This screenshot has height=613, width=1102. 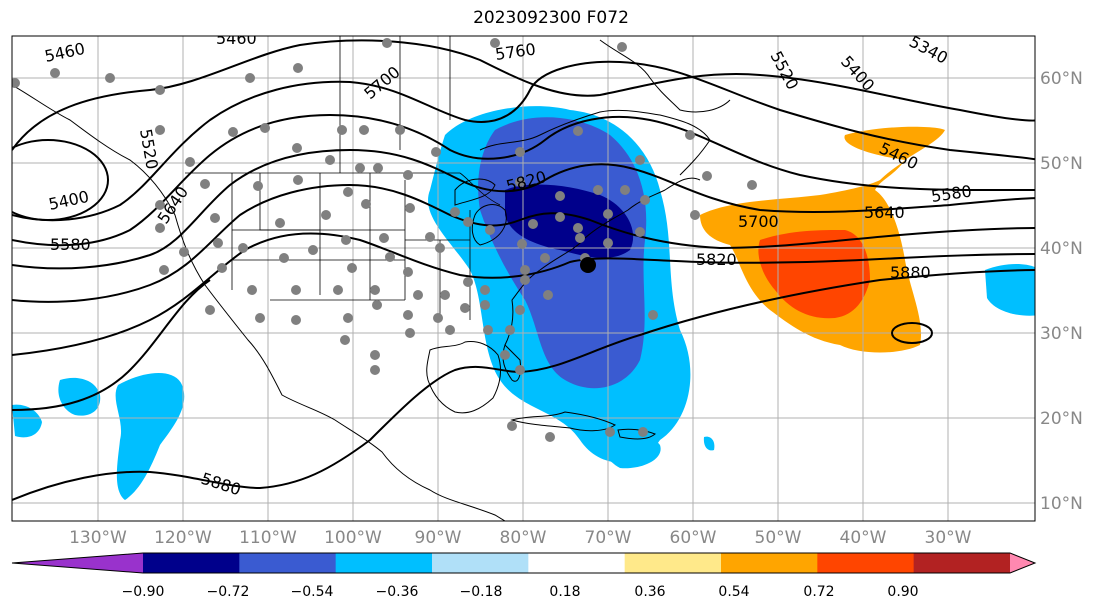 What do you see at coordinates (312, 592) in the screenshot?
I see `colorbar-tick: −0.54` at bounding box center [312, 592].